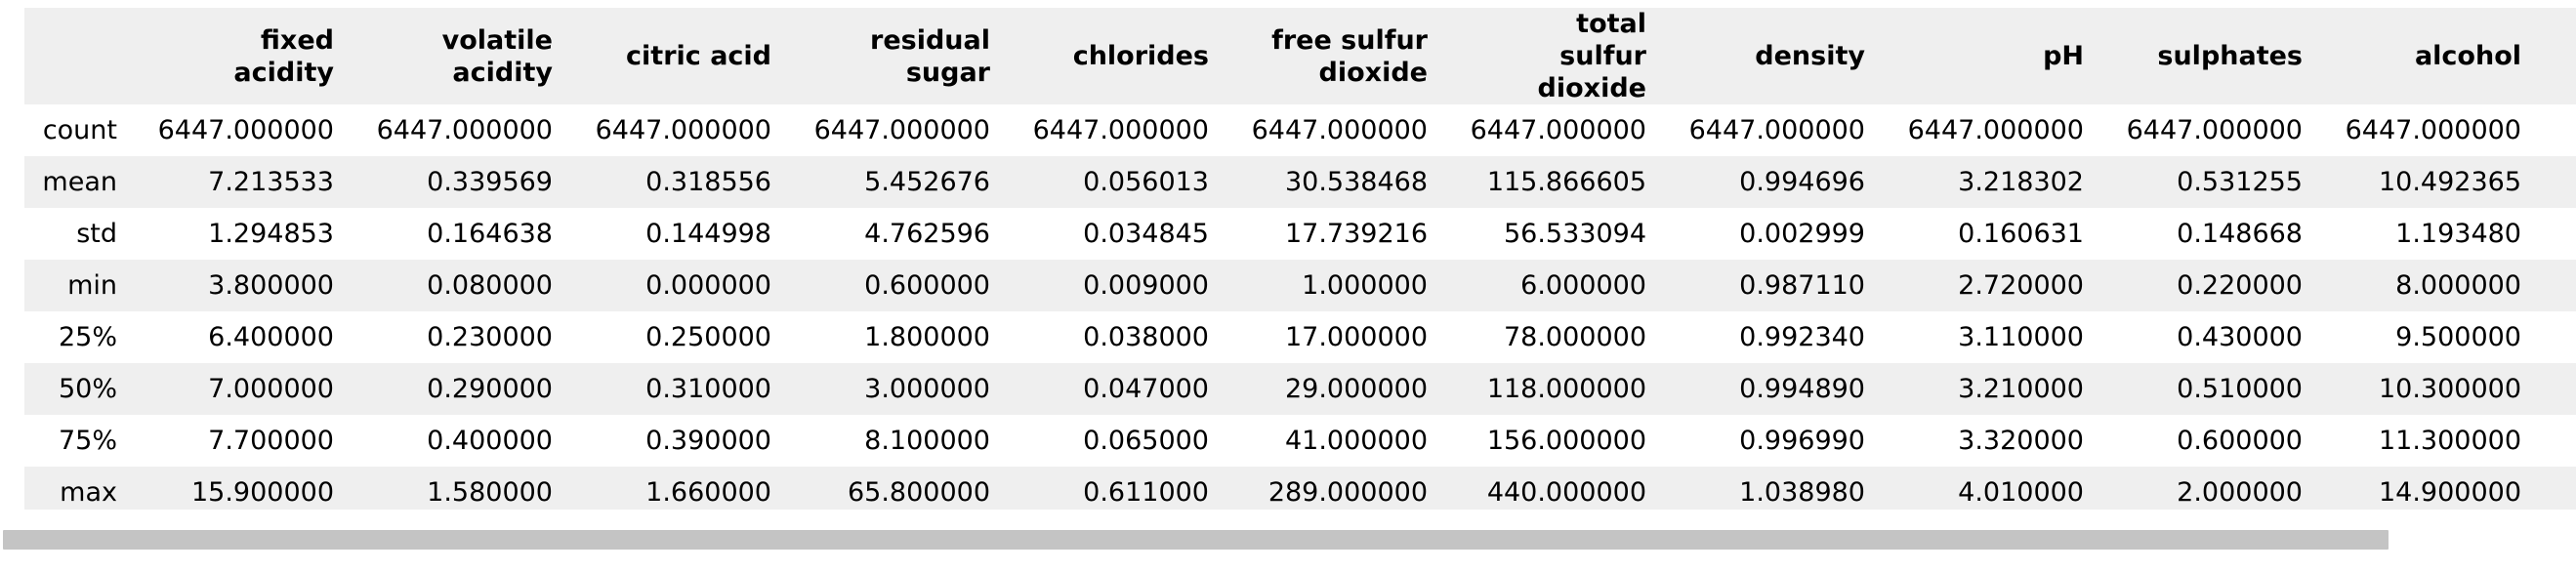 The height and width of the screenshot is (572, 2576). What do you see at coordinates (1775, 441) in the screenshot?
I see `table-cell: 0.996990` at bounding box center [1775, 441].